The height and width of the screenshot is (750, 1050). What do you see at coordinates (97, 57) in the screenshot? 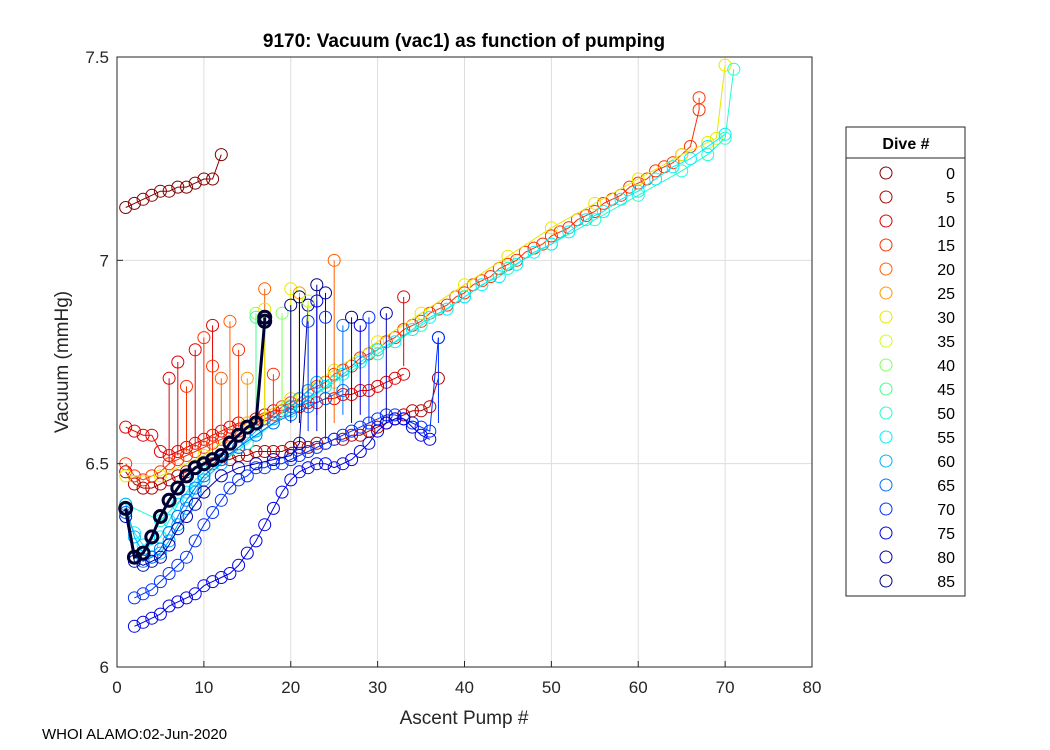
I see `y-tick-label: 7.5` at bounding box center [97, 57].